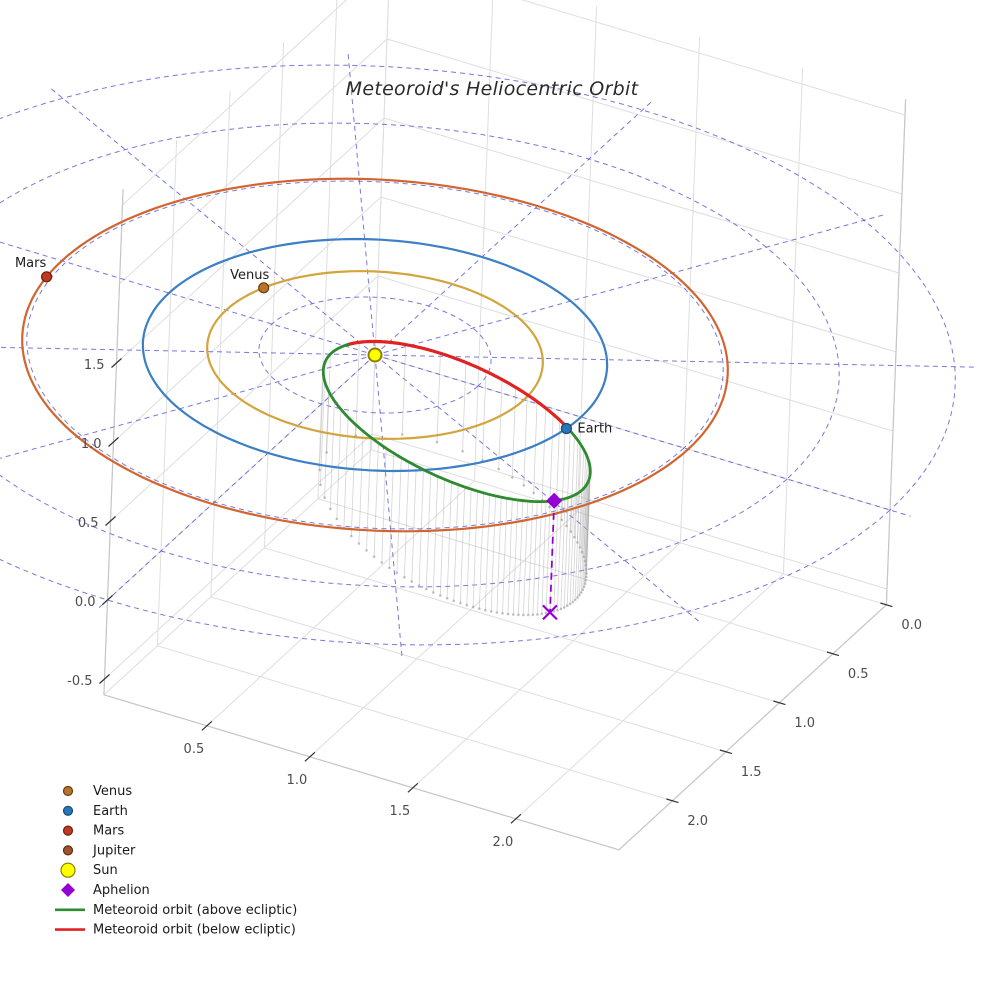 The image size is (984, 984). Describe the element at coordinates (492, 89) in the screenshot. I see `plot-title: Meteoroid's Heliocentric Orbit` at that location.